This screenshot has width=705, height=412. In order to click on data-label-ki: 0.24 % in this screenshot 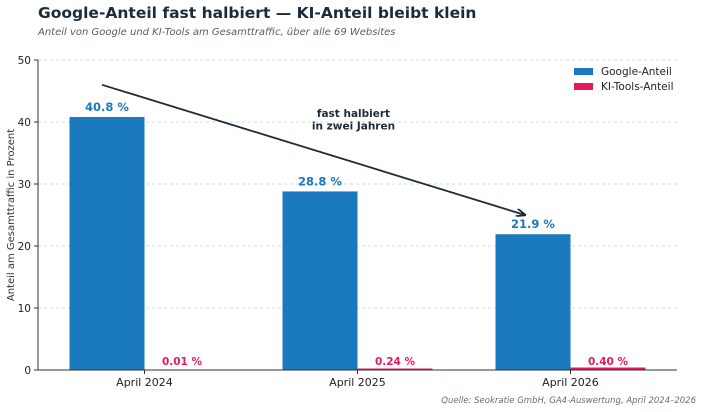, I will do `click(395, 362)`.